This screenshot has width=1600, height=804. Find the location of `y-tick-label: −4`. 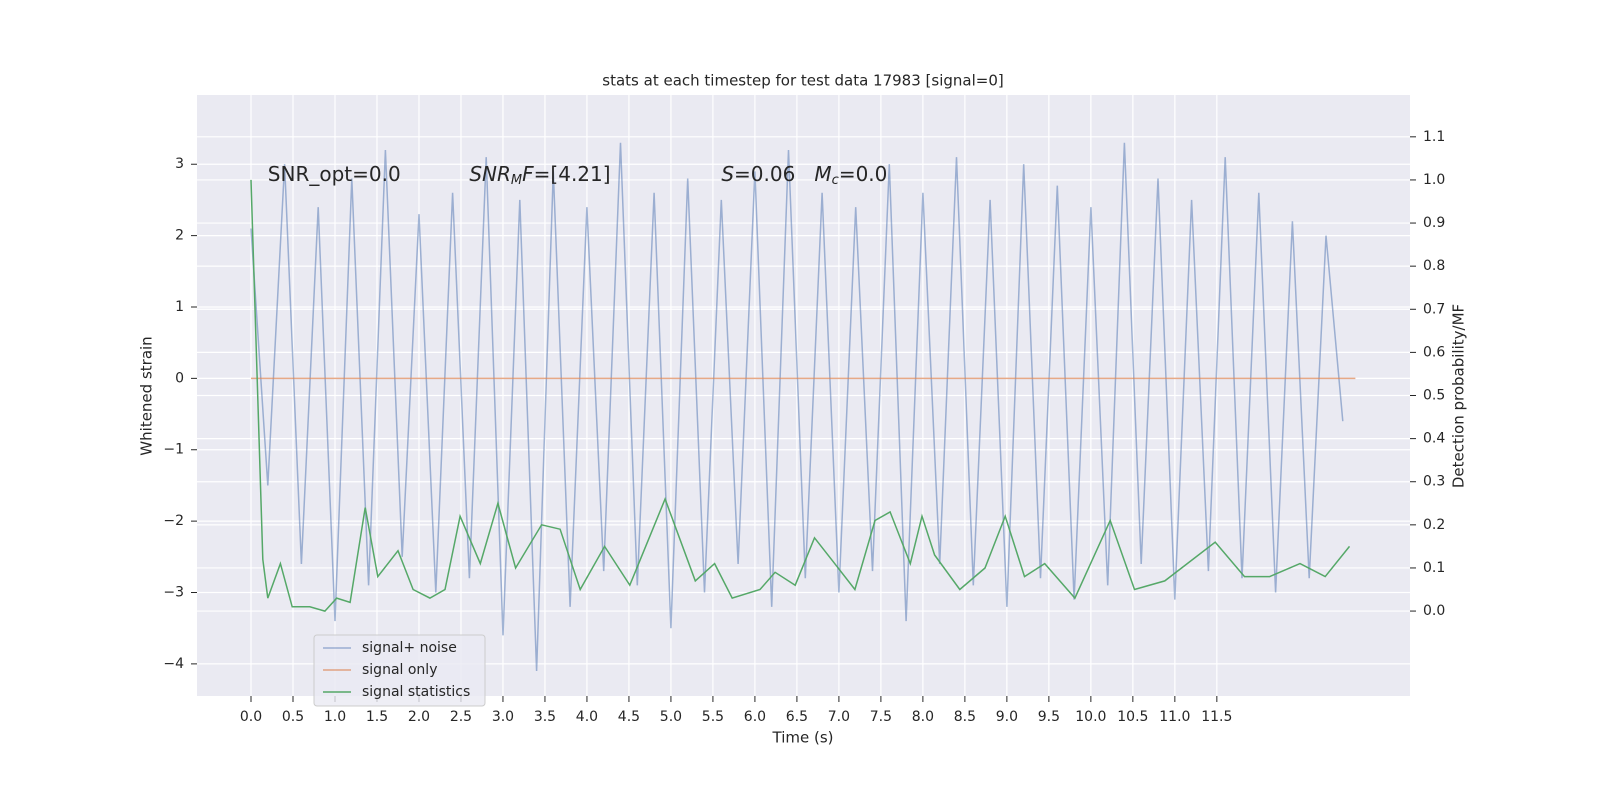

y-tick-label: −4 is located at coordinates (173, 664).